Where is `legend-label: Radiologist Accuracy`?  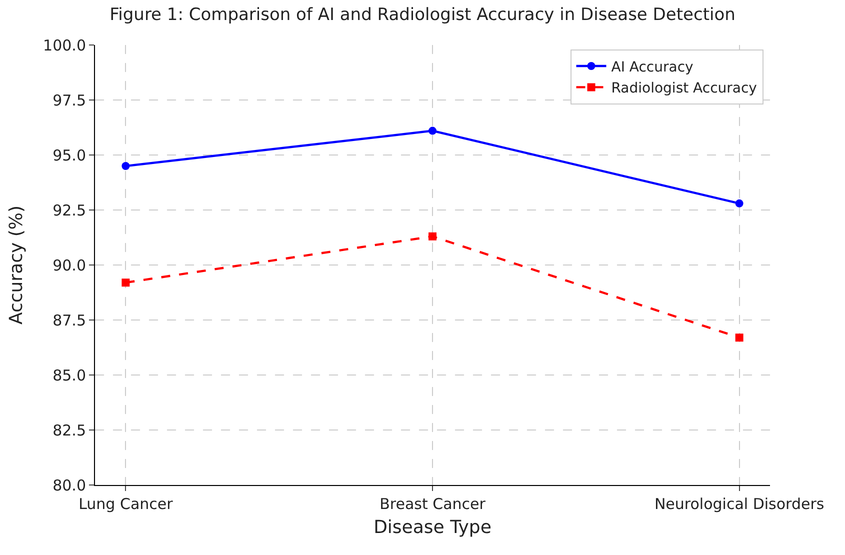 legend-label: Radiologist Accuracy is located at coordinates (684, 88).